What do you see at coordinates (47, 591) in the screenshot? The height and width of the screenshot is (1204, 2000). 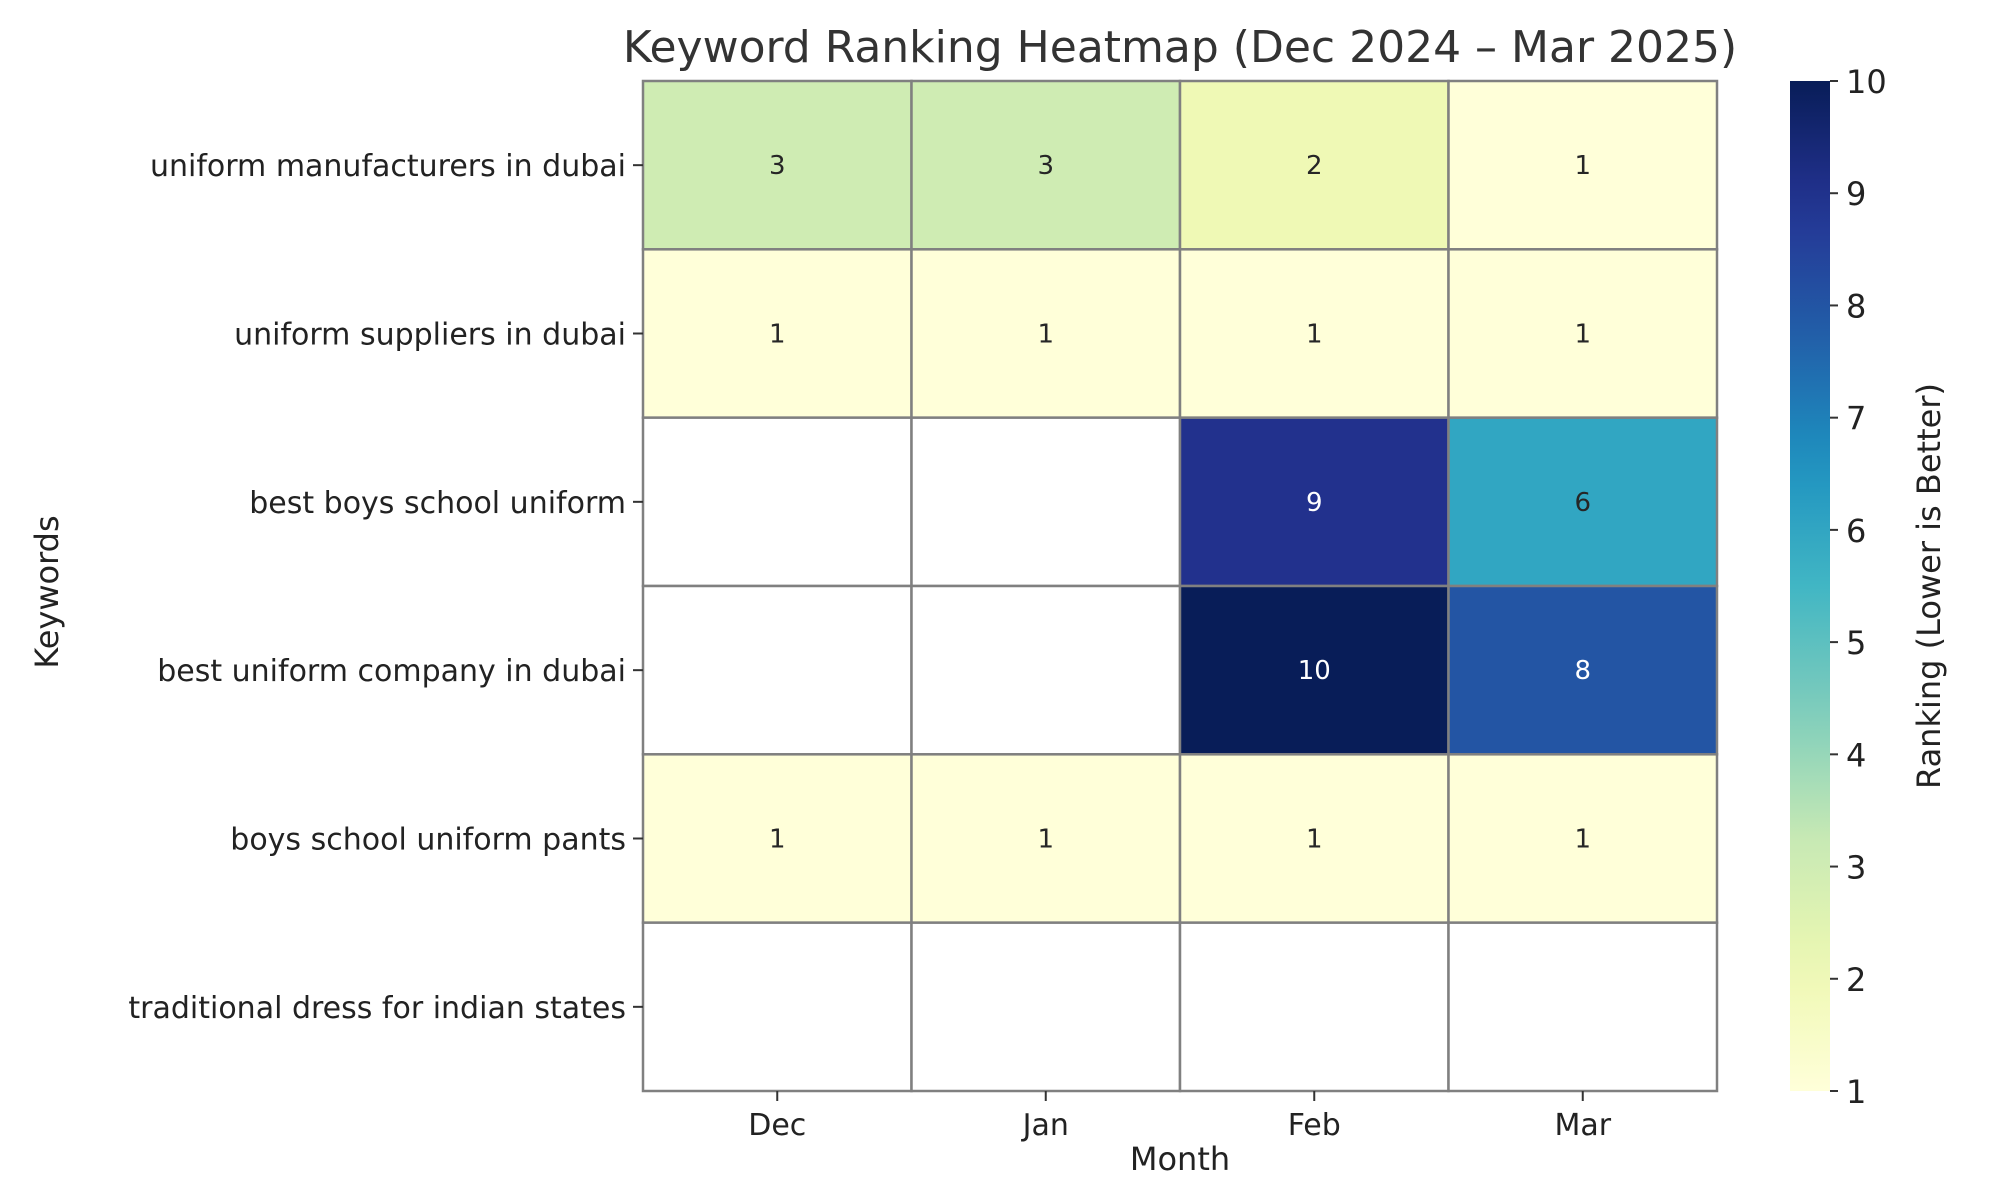 I see `y-axis-label: Keywords` at bounding box center [47, 591].